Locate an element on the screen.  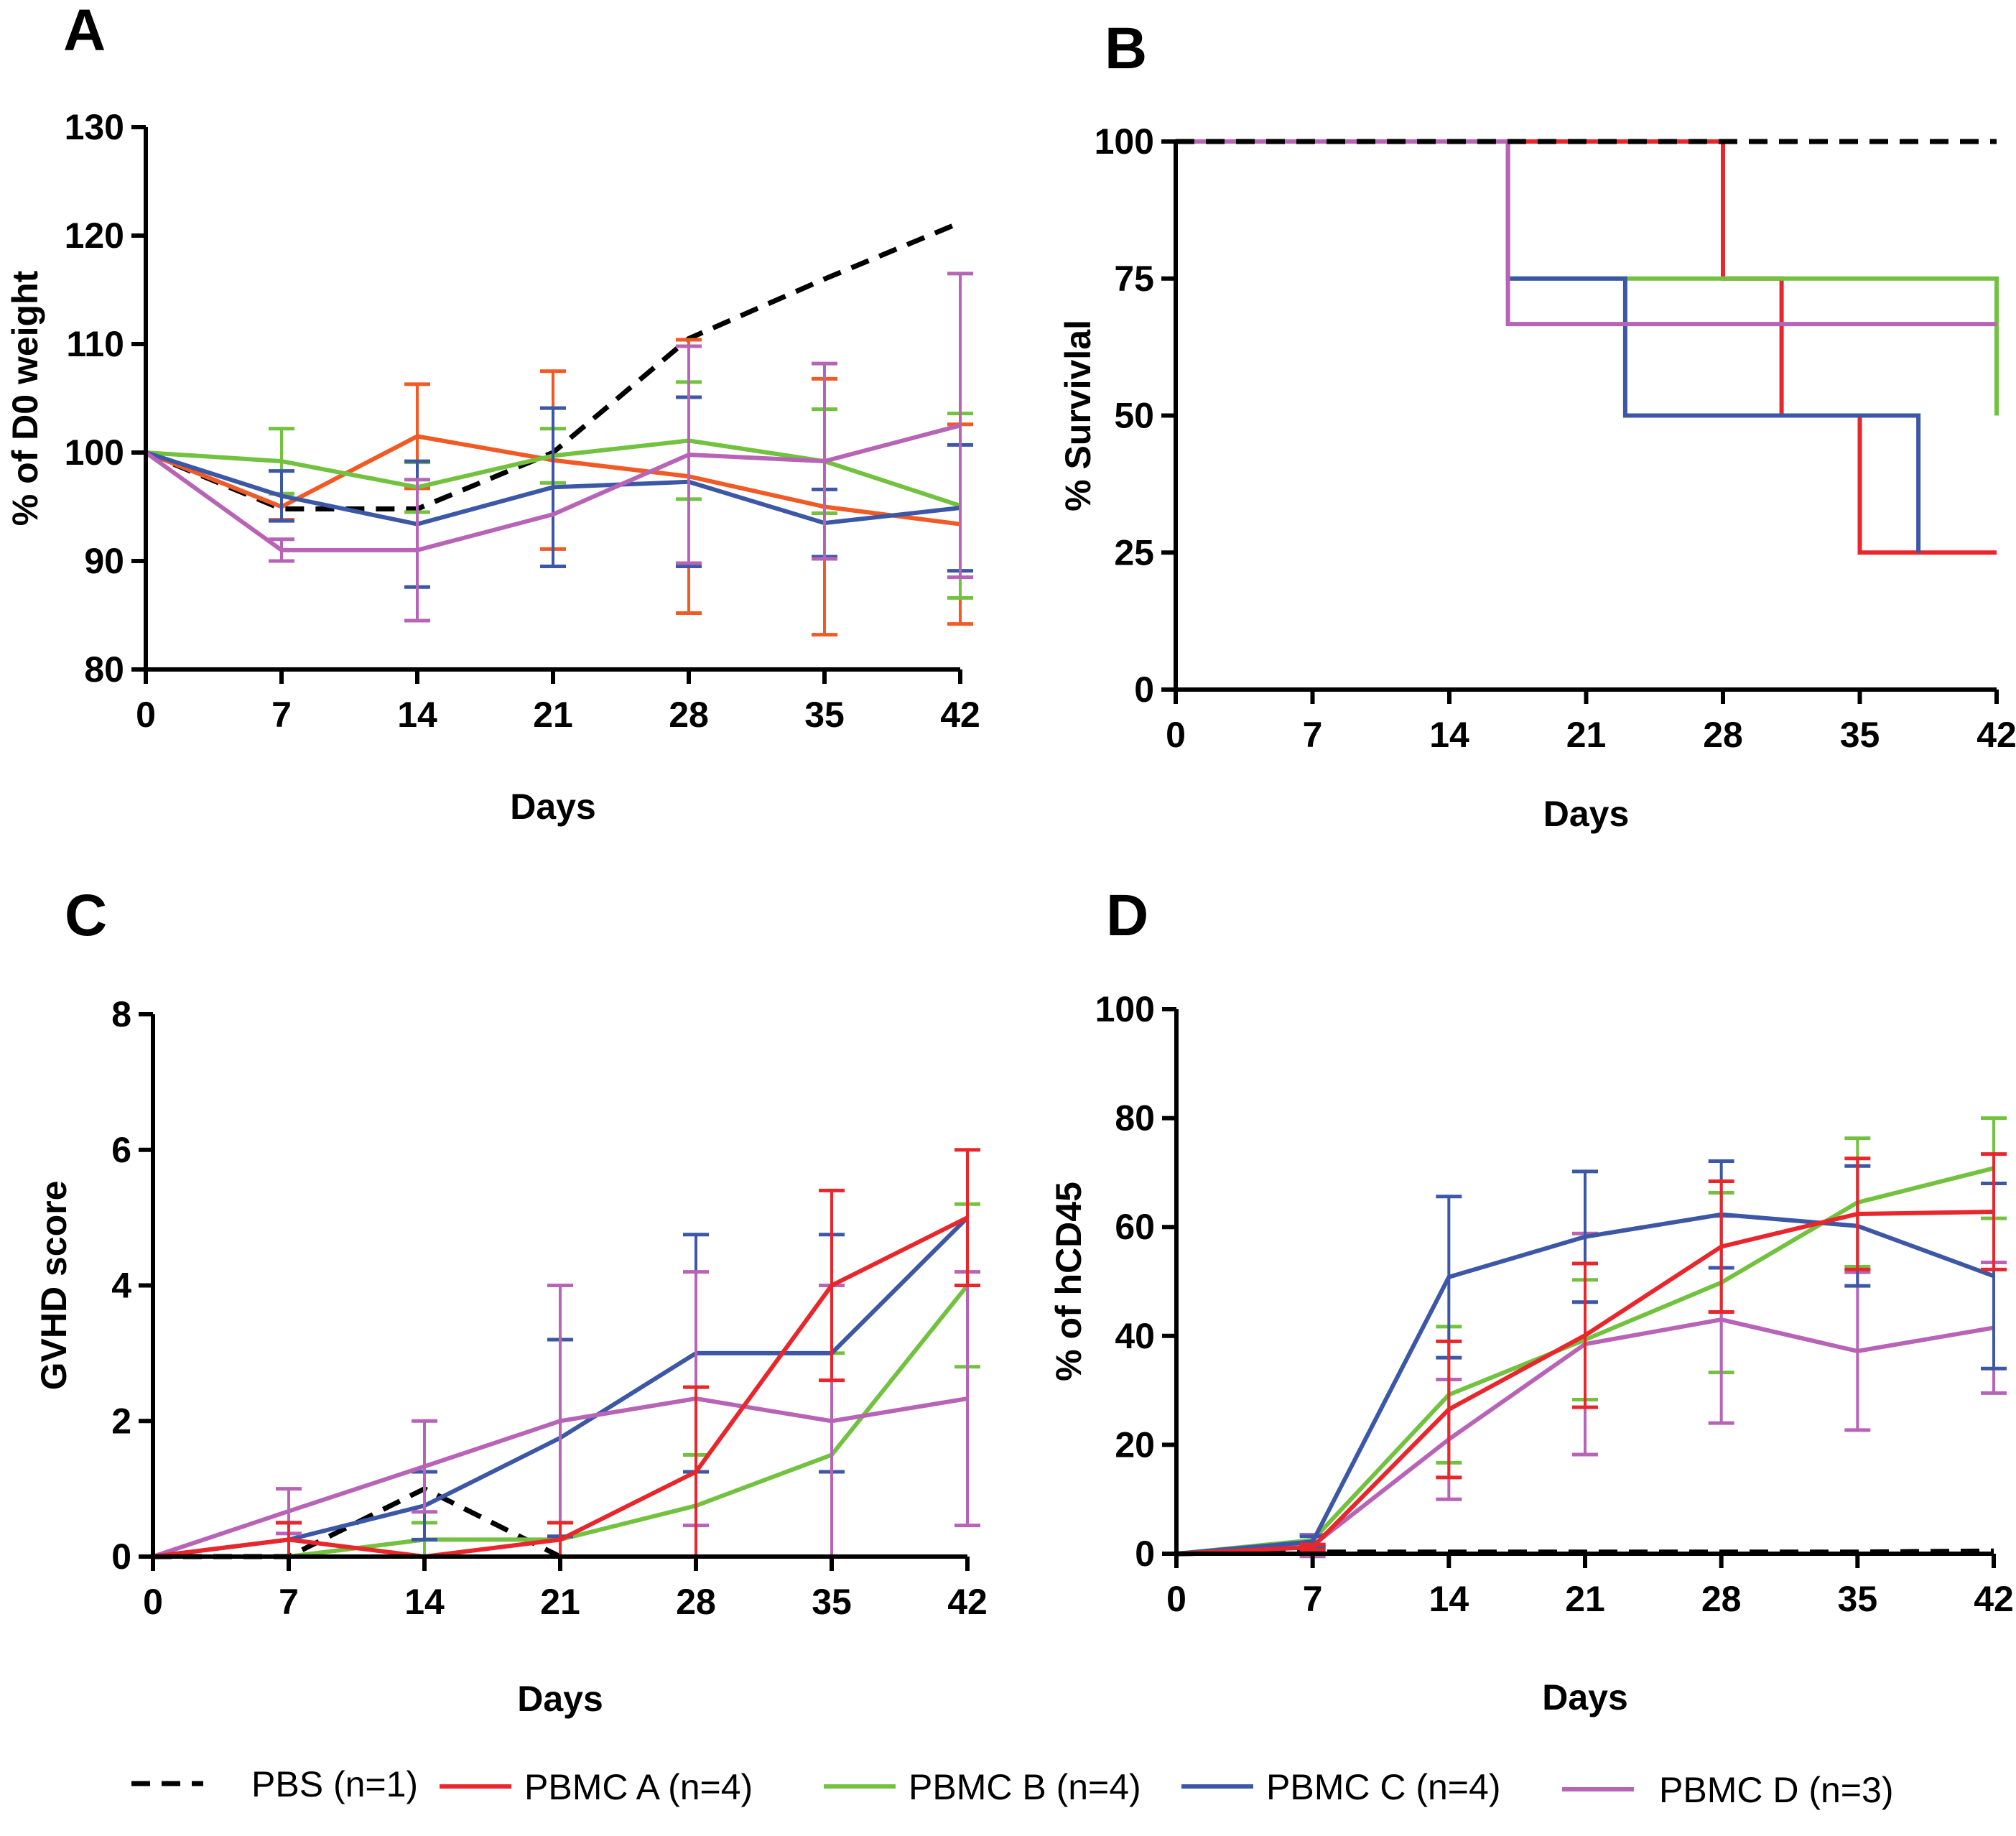
panel-b-y-axis-title: % Survivlal is located at coordinates (1078, 415).